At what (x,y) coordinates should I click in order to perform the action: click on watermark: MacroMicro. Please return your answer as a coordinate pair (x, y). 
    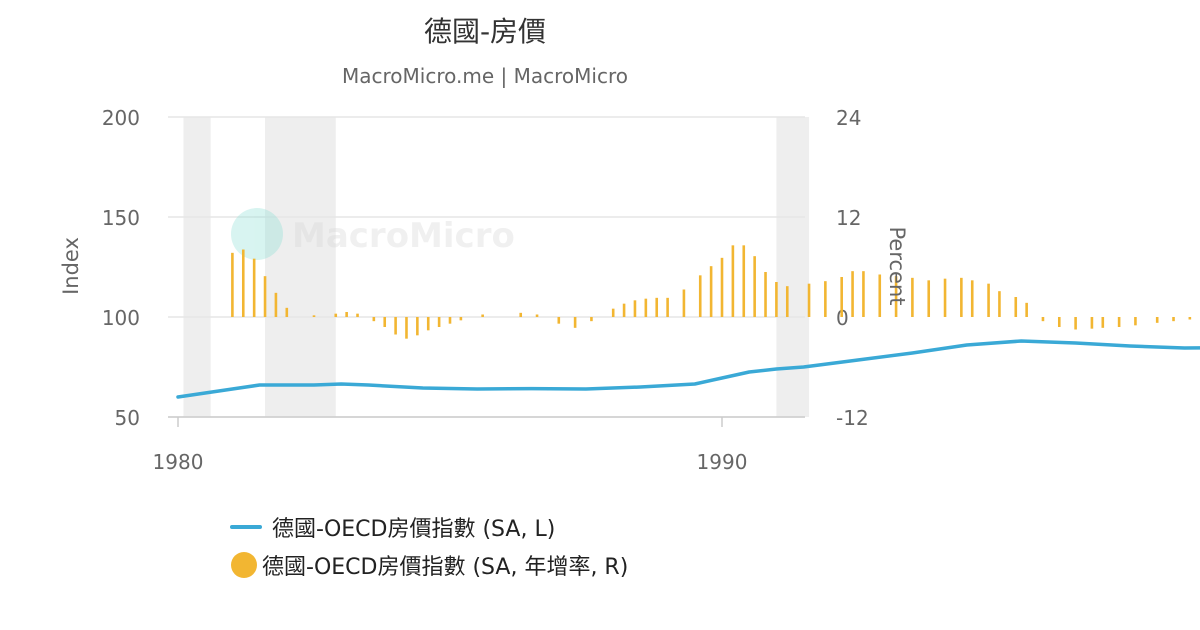
    Looking at the image, I should click on (373, 234).